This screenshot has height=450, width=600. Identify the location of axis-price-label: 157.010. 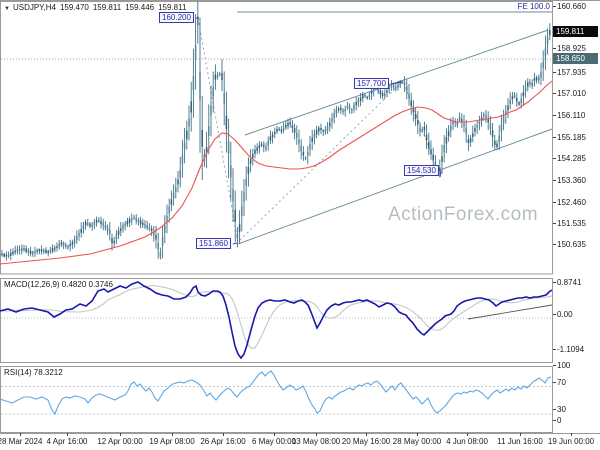
(571, 93).